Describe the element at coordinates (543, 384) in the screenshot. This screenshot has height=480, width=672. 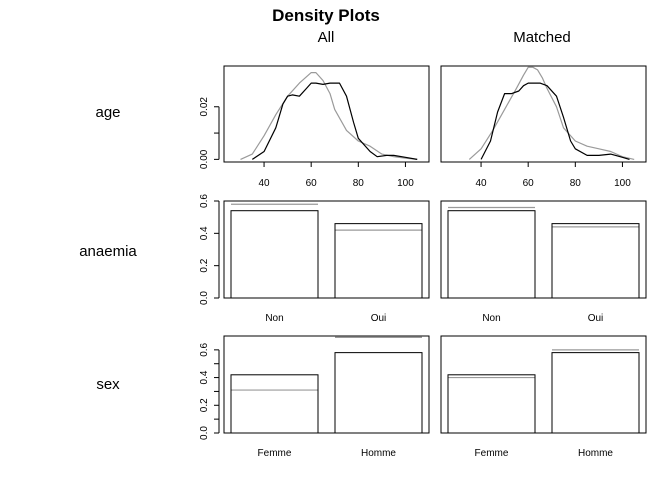
I see `panel-frame-sex-matched` at that location.